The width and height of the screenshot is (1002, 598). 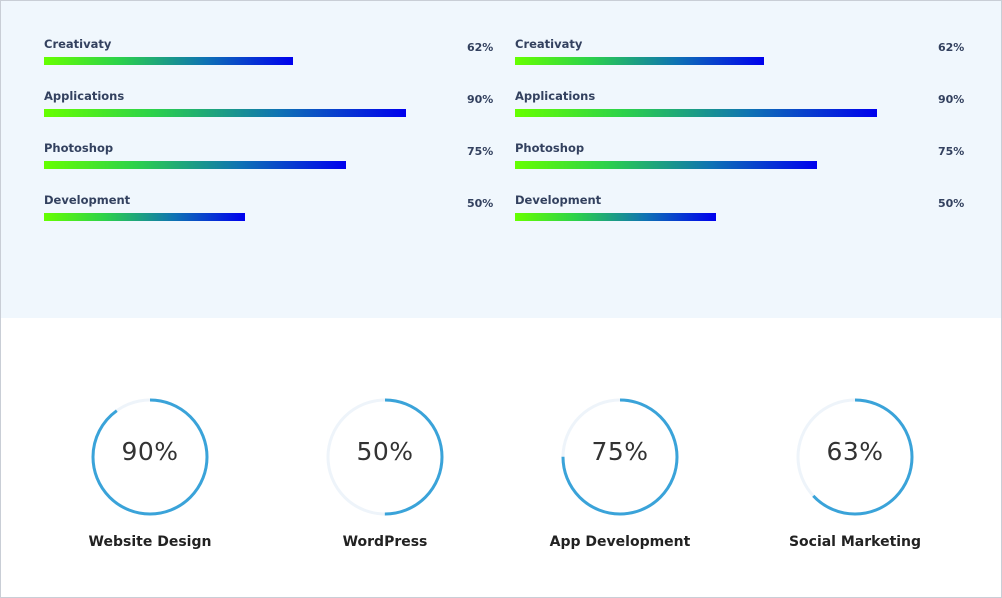 I want to click on circle-percent-value: 50%, so click(x=385, y=451).